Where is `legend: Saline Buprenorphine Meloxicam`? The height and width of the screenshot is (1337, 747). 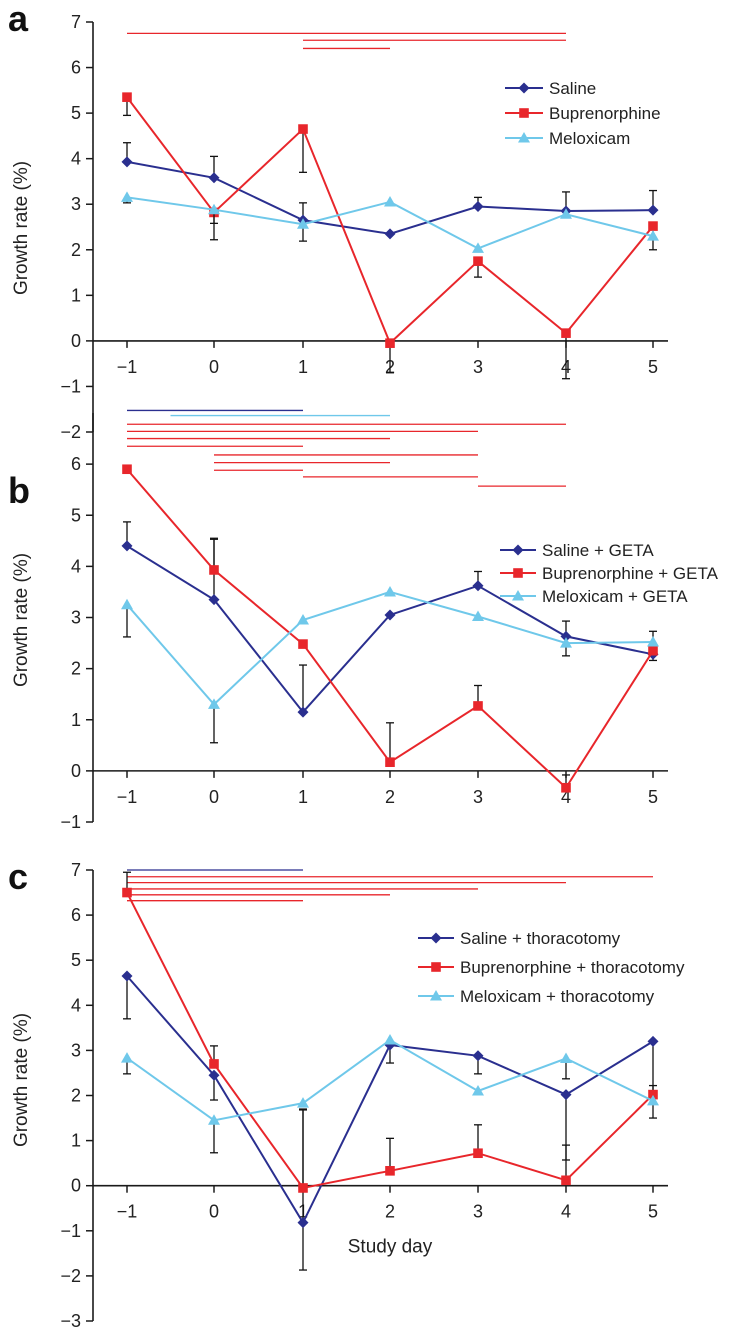
legend: Saline Buprenorphine Meloxicam is located at coordinates (583, 113).